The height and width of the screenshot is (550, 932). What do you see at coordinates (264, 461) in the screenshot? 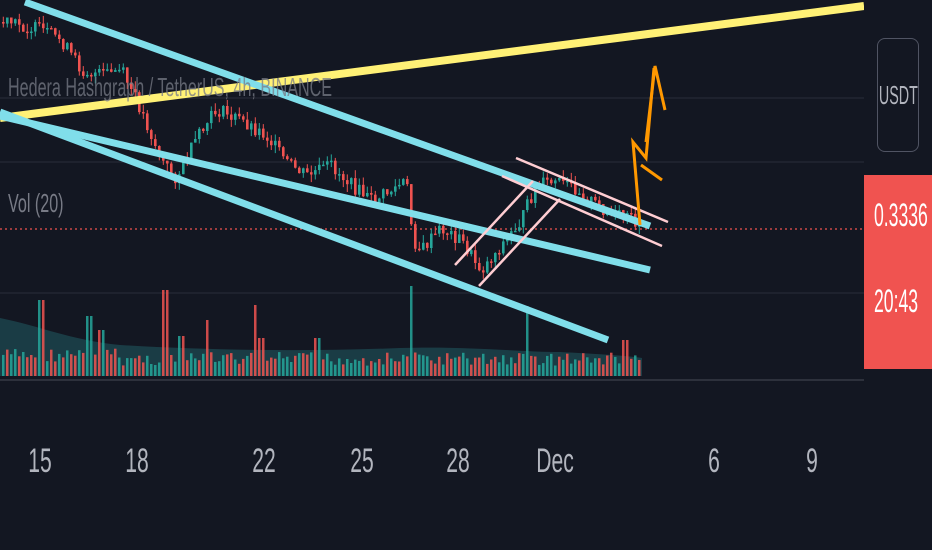
I see `time-axis-label: 22` at bounding box center [264, 461].